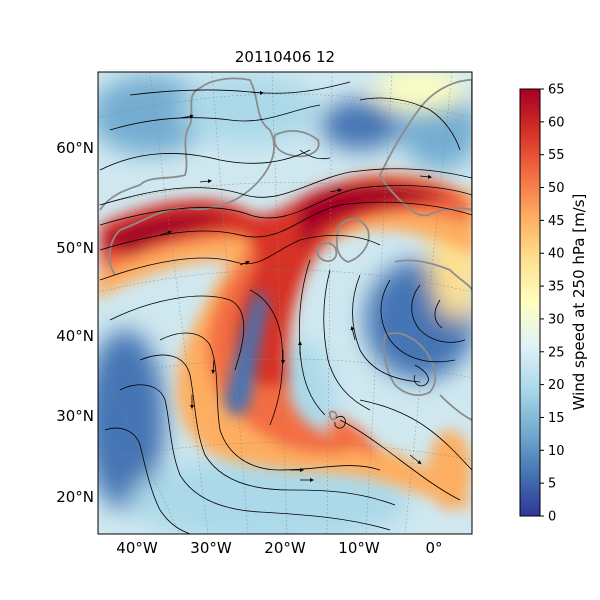 The image size is (600, 600). I want to click on colorbar-tick-label: 15, so click(556, 418).